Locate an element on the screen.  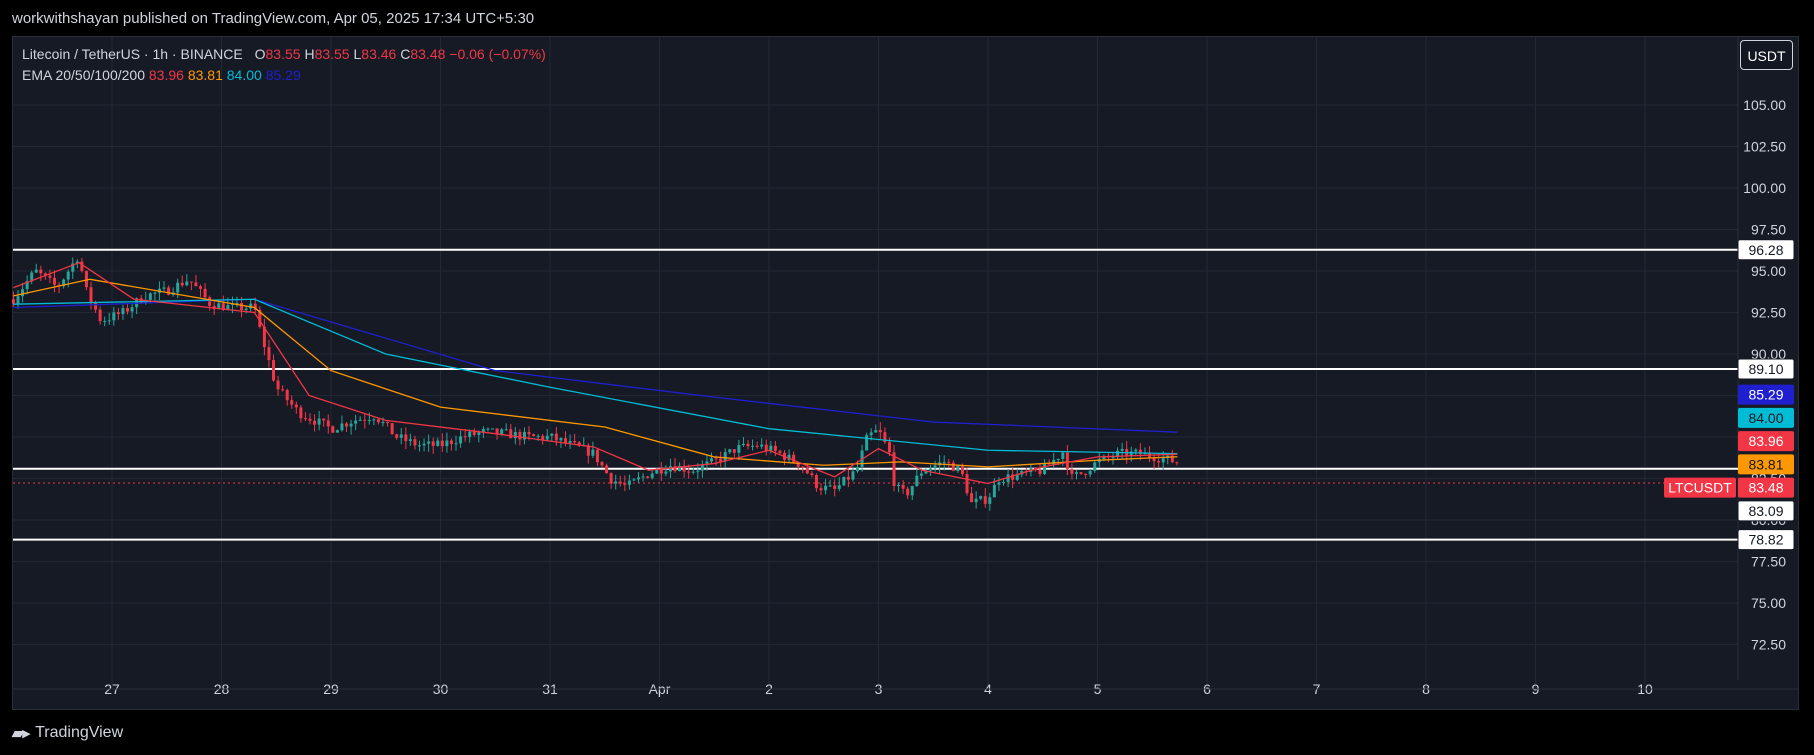
symbol-tag is located at coordinates (1700, 487).